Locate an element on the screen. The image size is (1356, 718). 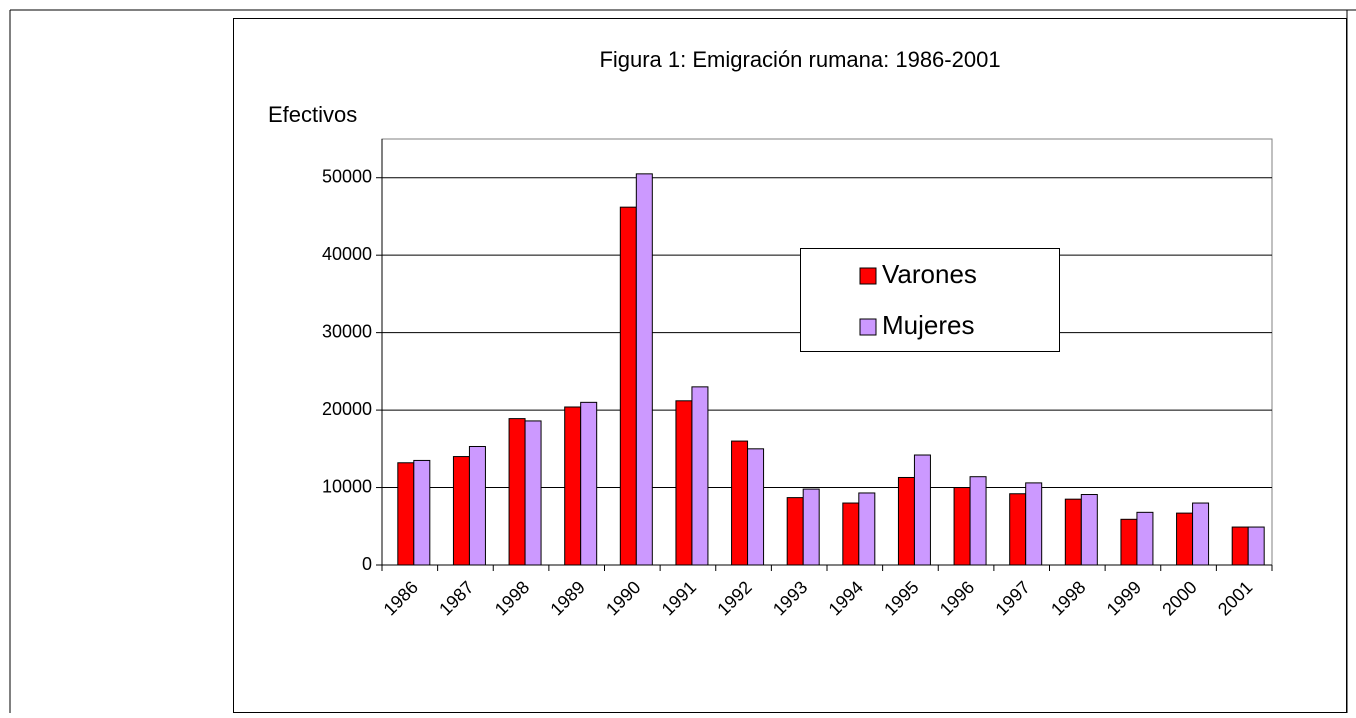
y-tick-label: 20000 is located at coordinates (347, 409).